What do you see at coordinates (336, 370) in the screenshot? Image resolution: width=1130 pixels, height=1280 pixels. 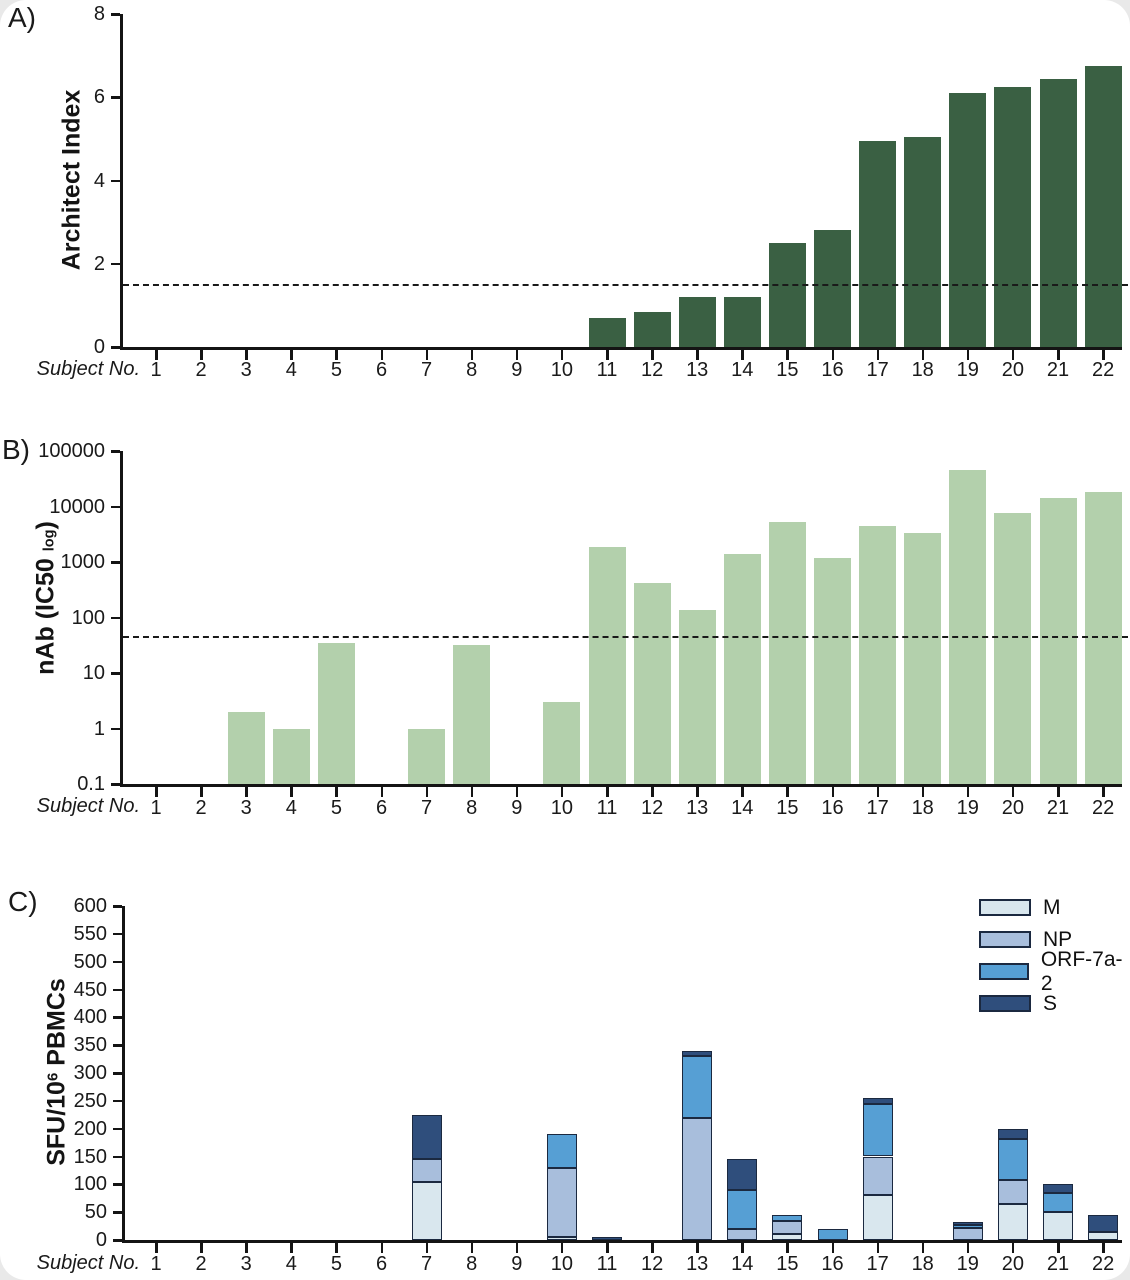 I see `x-tick-label: 5` at bounding box center [336, 370].